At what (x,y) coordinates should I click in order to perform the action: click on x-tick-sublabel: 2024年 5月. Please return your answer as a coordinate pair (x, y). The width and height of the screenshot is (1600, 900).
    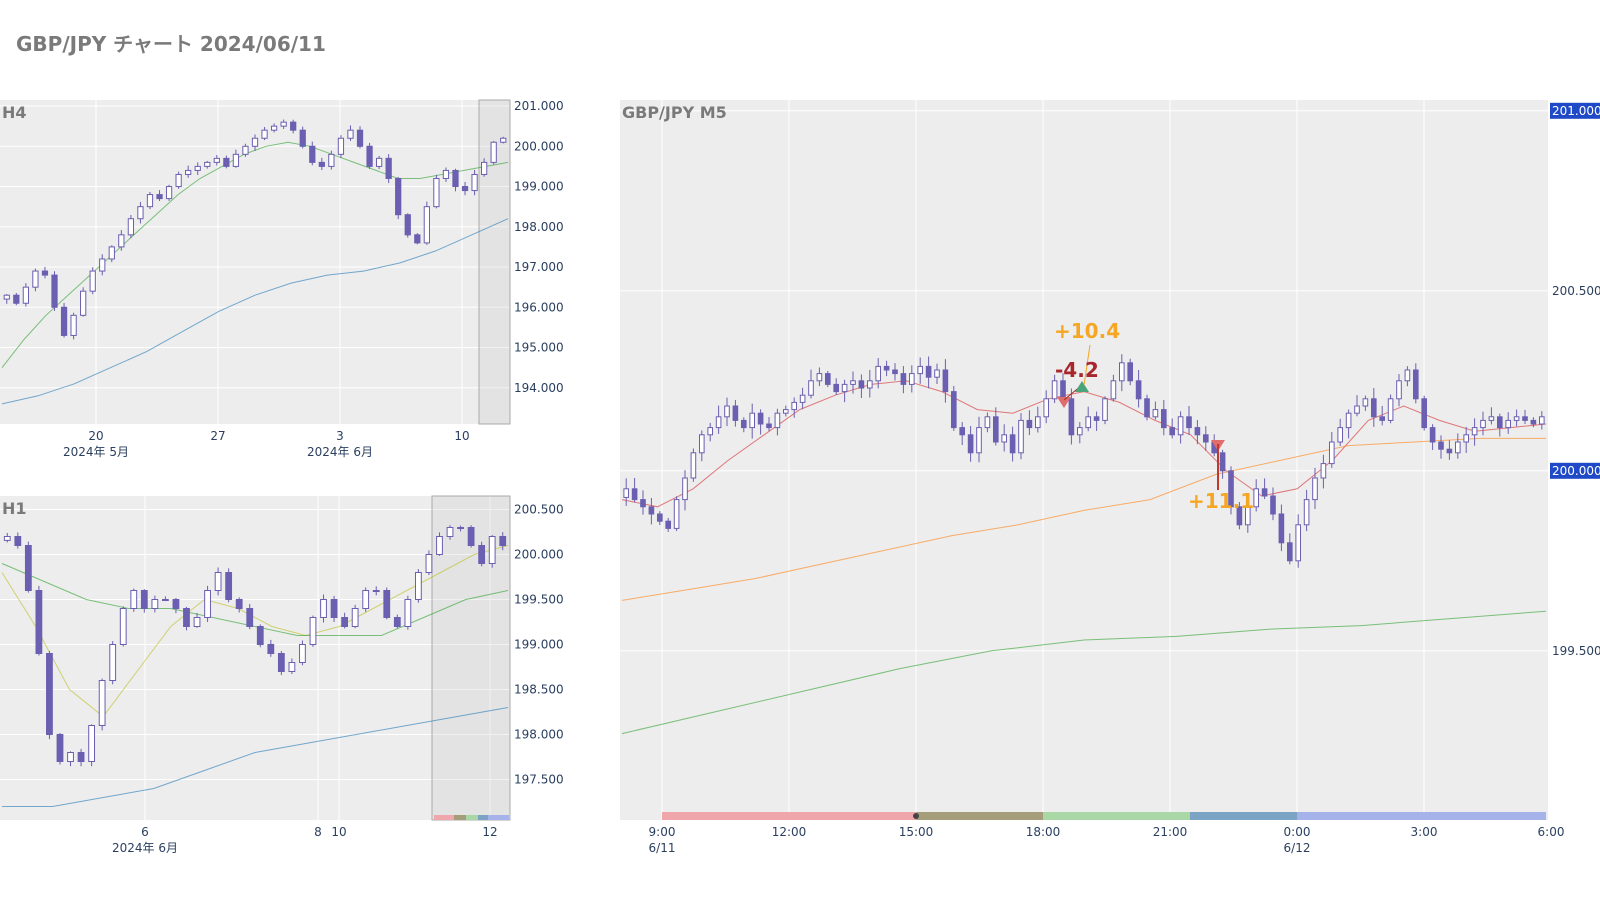
    Looking at the image, I should click on (96, 452).